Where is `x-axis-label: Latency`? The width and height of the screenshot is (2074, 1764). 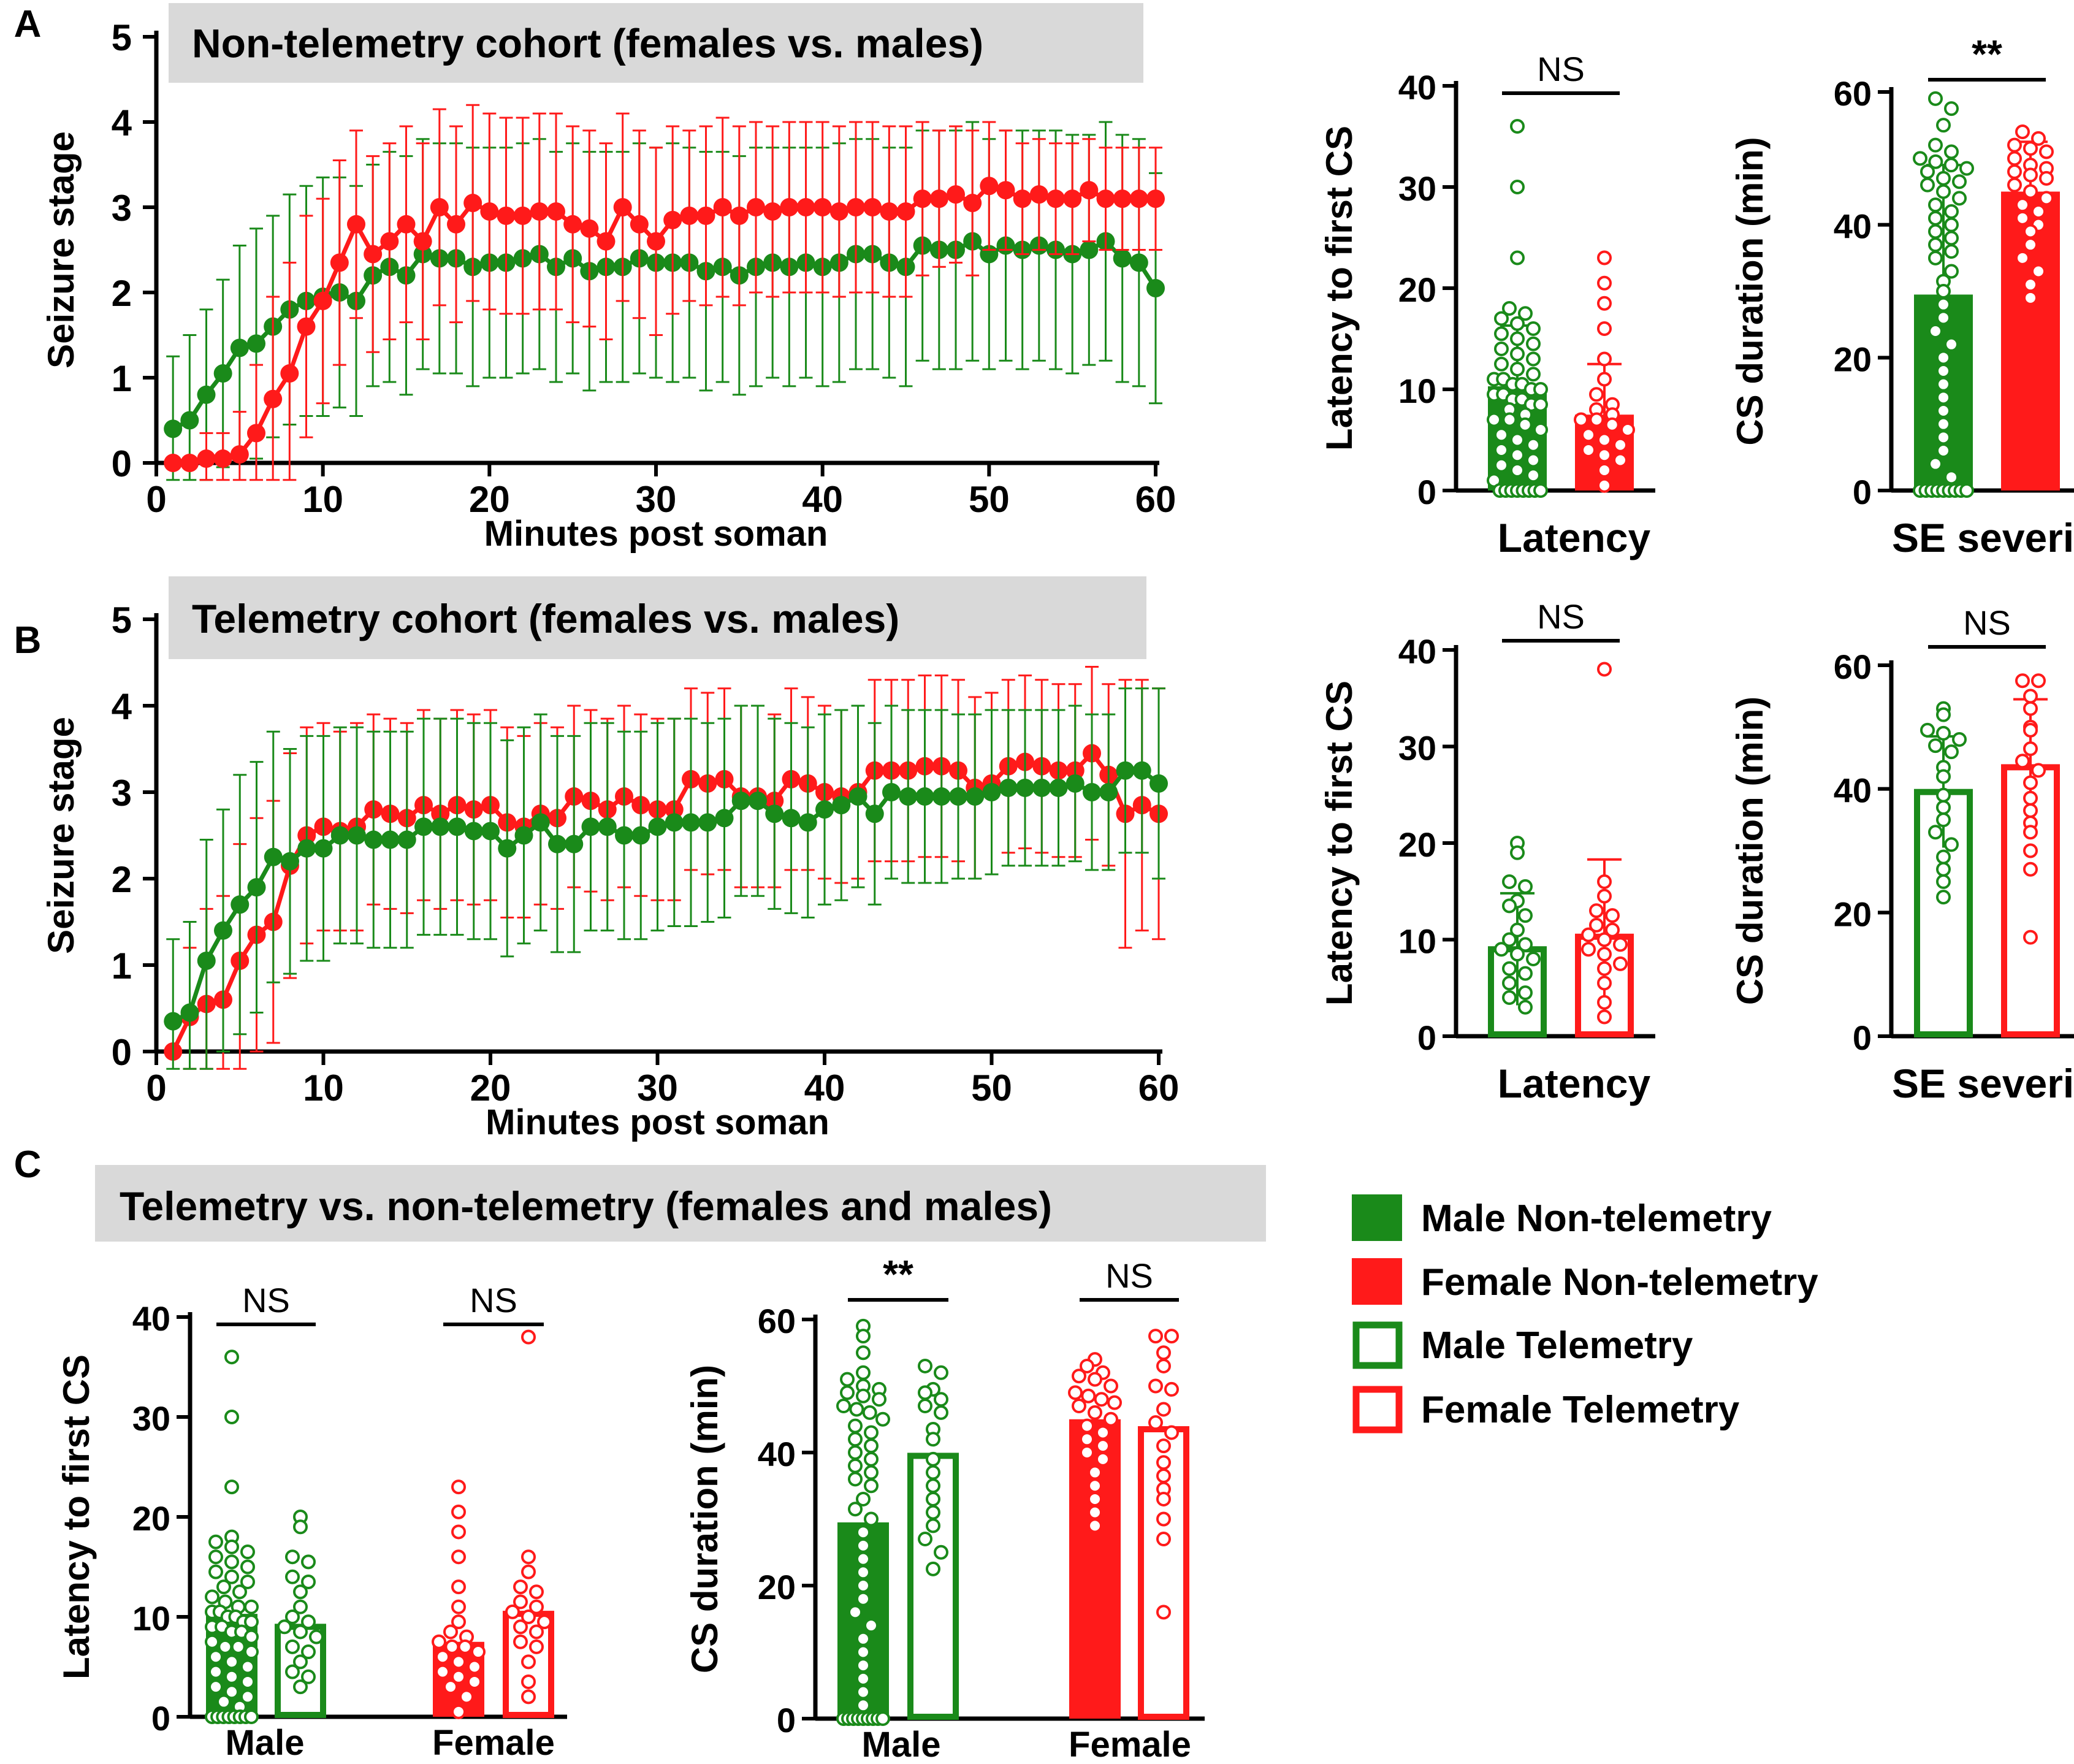 x-axis-label: Latency is located at coordinates (1574, 537).